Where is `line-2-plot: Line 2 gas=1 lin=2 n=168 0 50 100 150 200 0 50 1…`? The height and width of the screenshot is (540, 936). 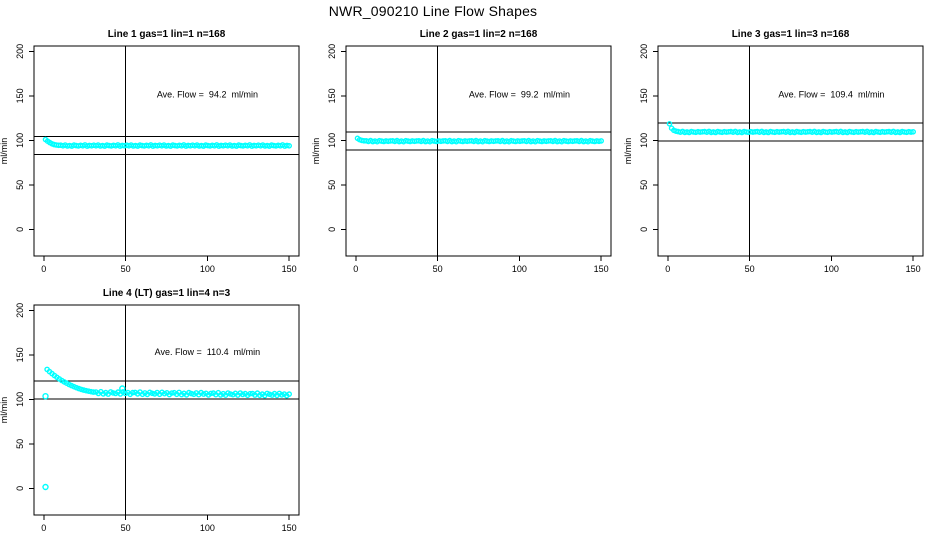
line-2-plot: Line 2 gas=1 lin=2 n=168 0 50 100 150 200 0 50 1… is located at coordinates (461, 151).